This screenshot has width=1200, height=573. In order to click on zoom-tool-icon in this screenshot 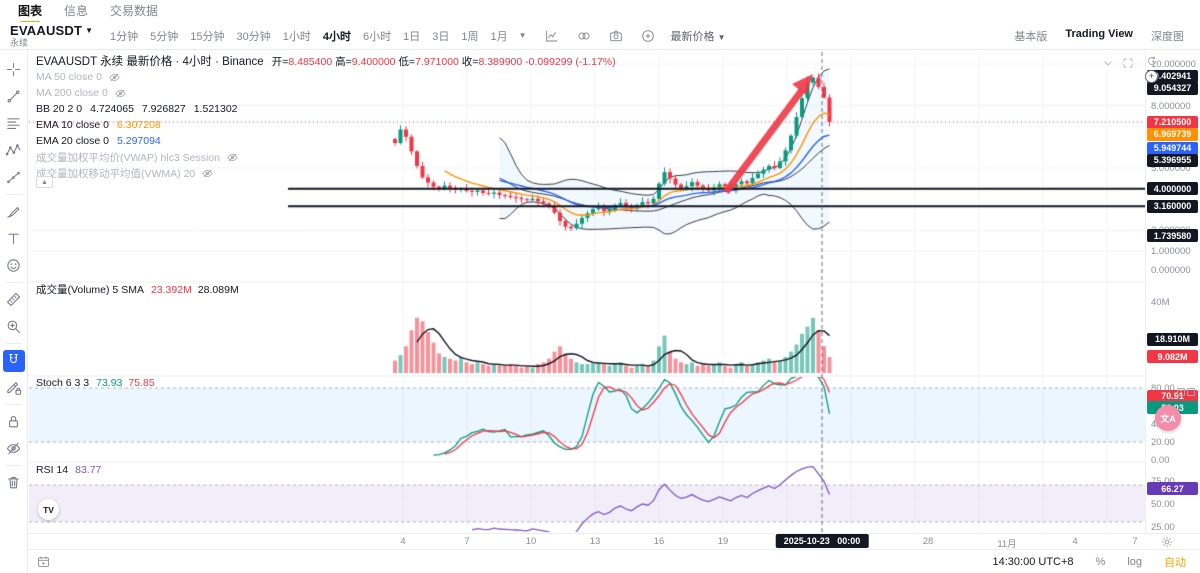, I will do `click(14, 327)`.